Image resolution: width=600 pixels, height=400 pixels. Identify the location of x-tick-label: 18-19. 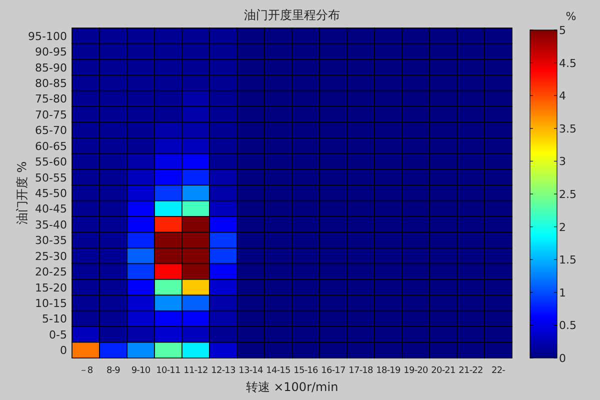
(388, 371).